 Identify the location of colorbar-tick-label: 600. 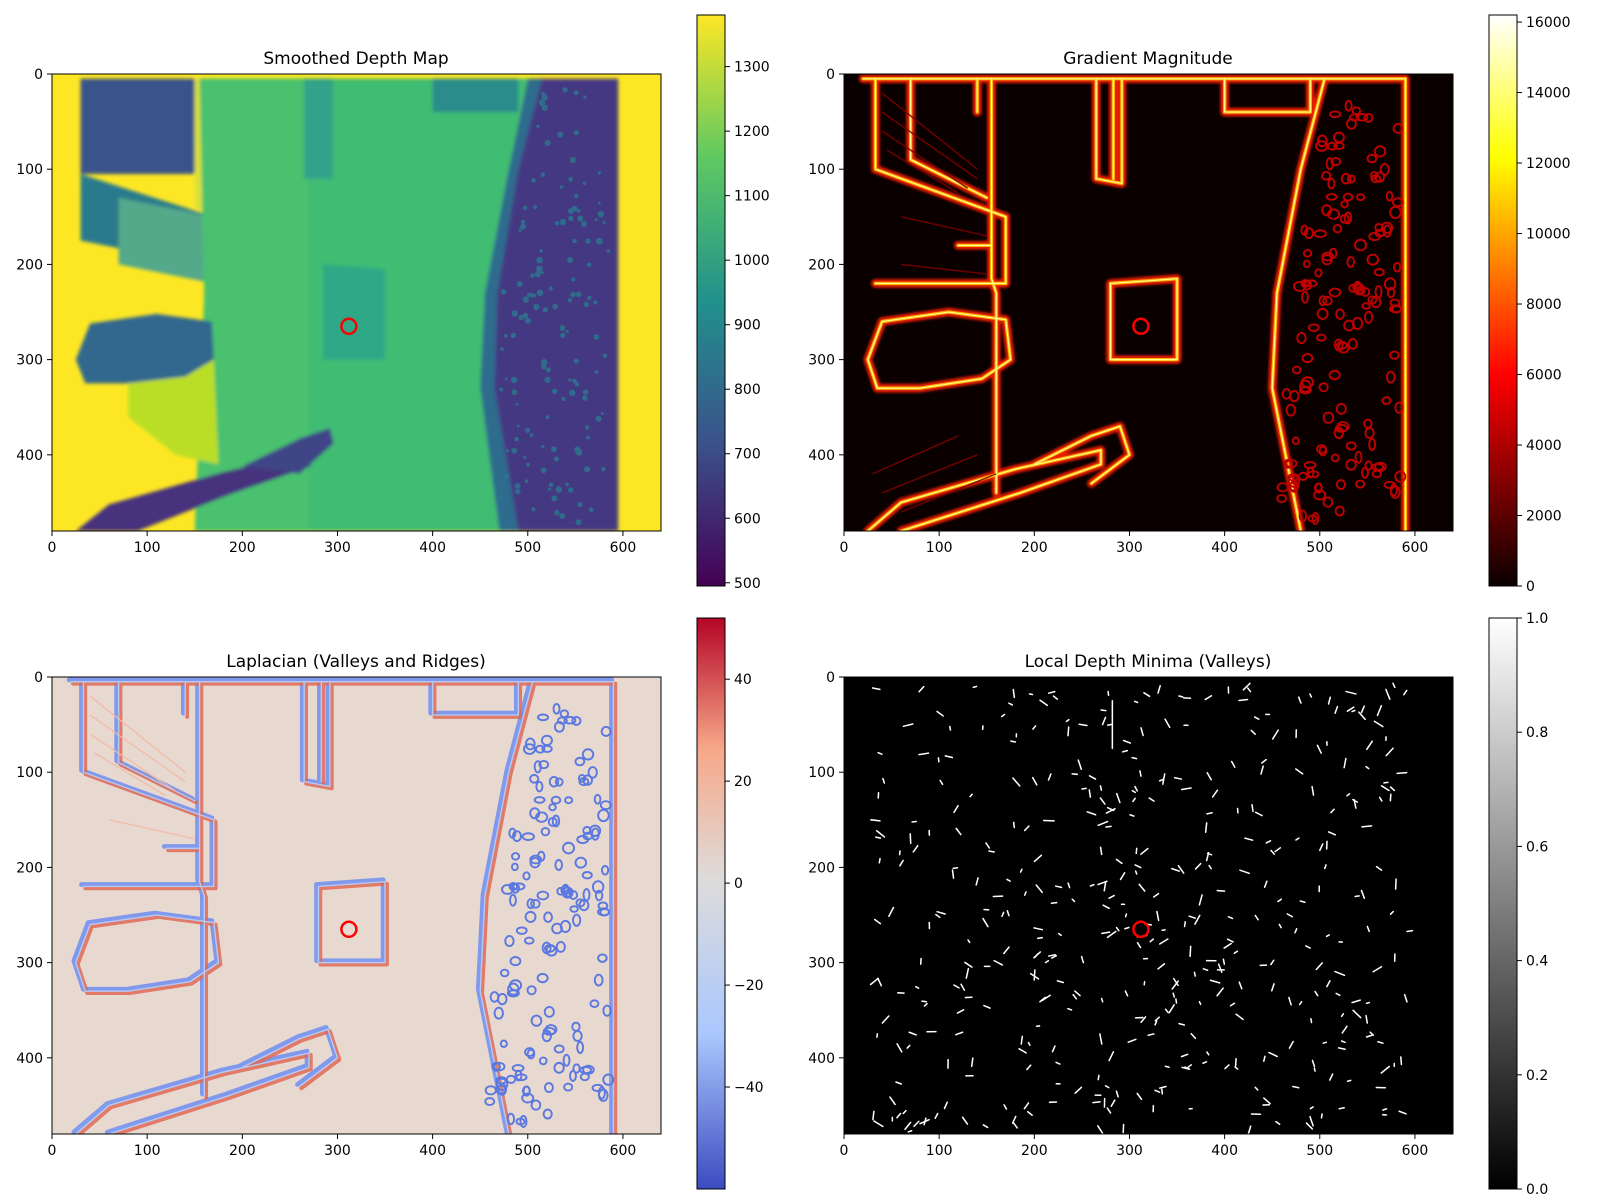
(747, 519).